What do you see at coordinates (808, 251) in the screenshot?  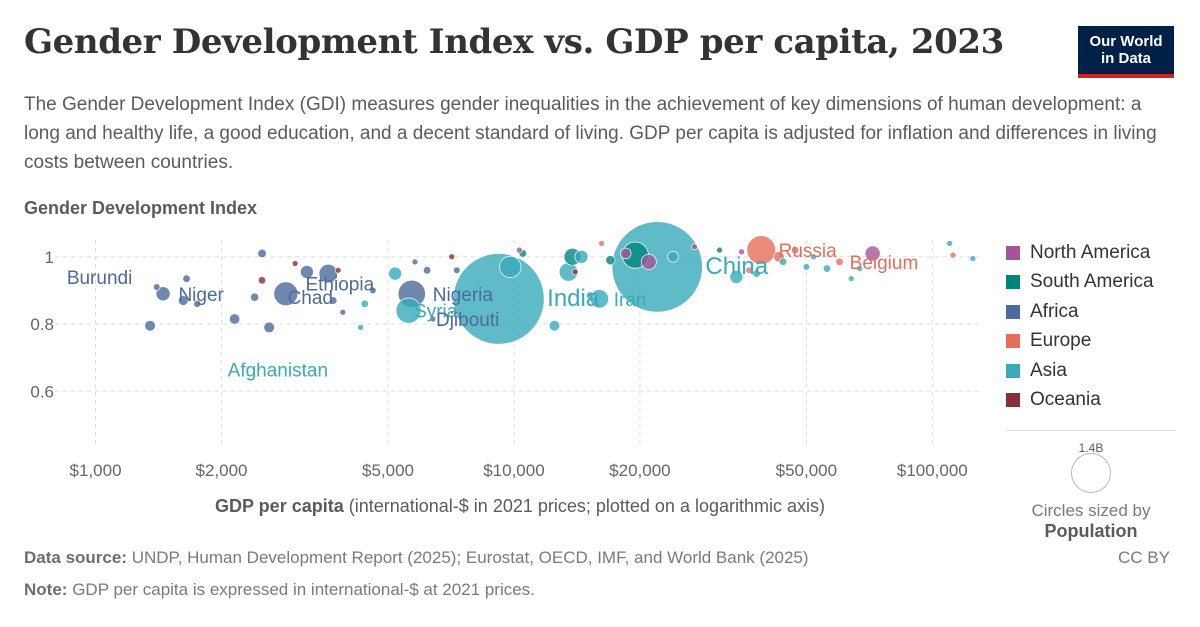 I see `label-russia: Russia` at bounding box center [808, 251].